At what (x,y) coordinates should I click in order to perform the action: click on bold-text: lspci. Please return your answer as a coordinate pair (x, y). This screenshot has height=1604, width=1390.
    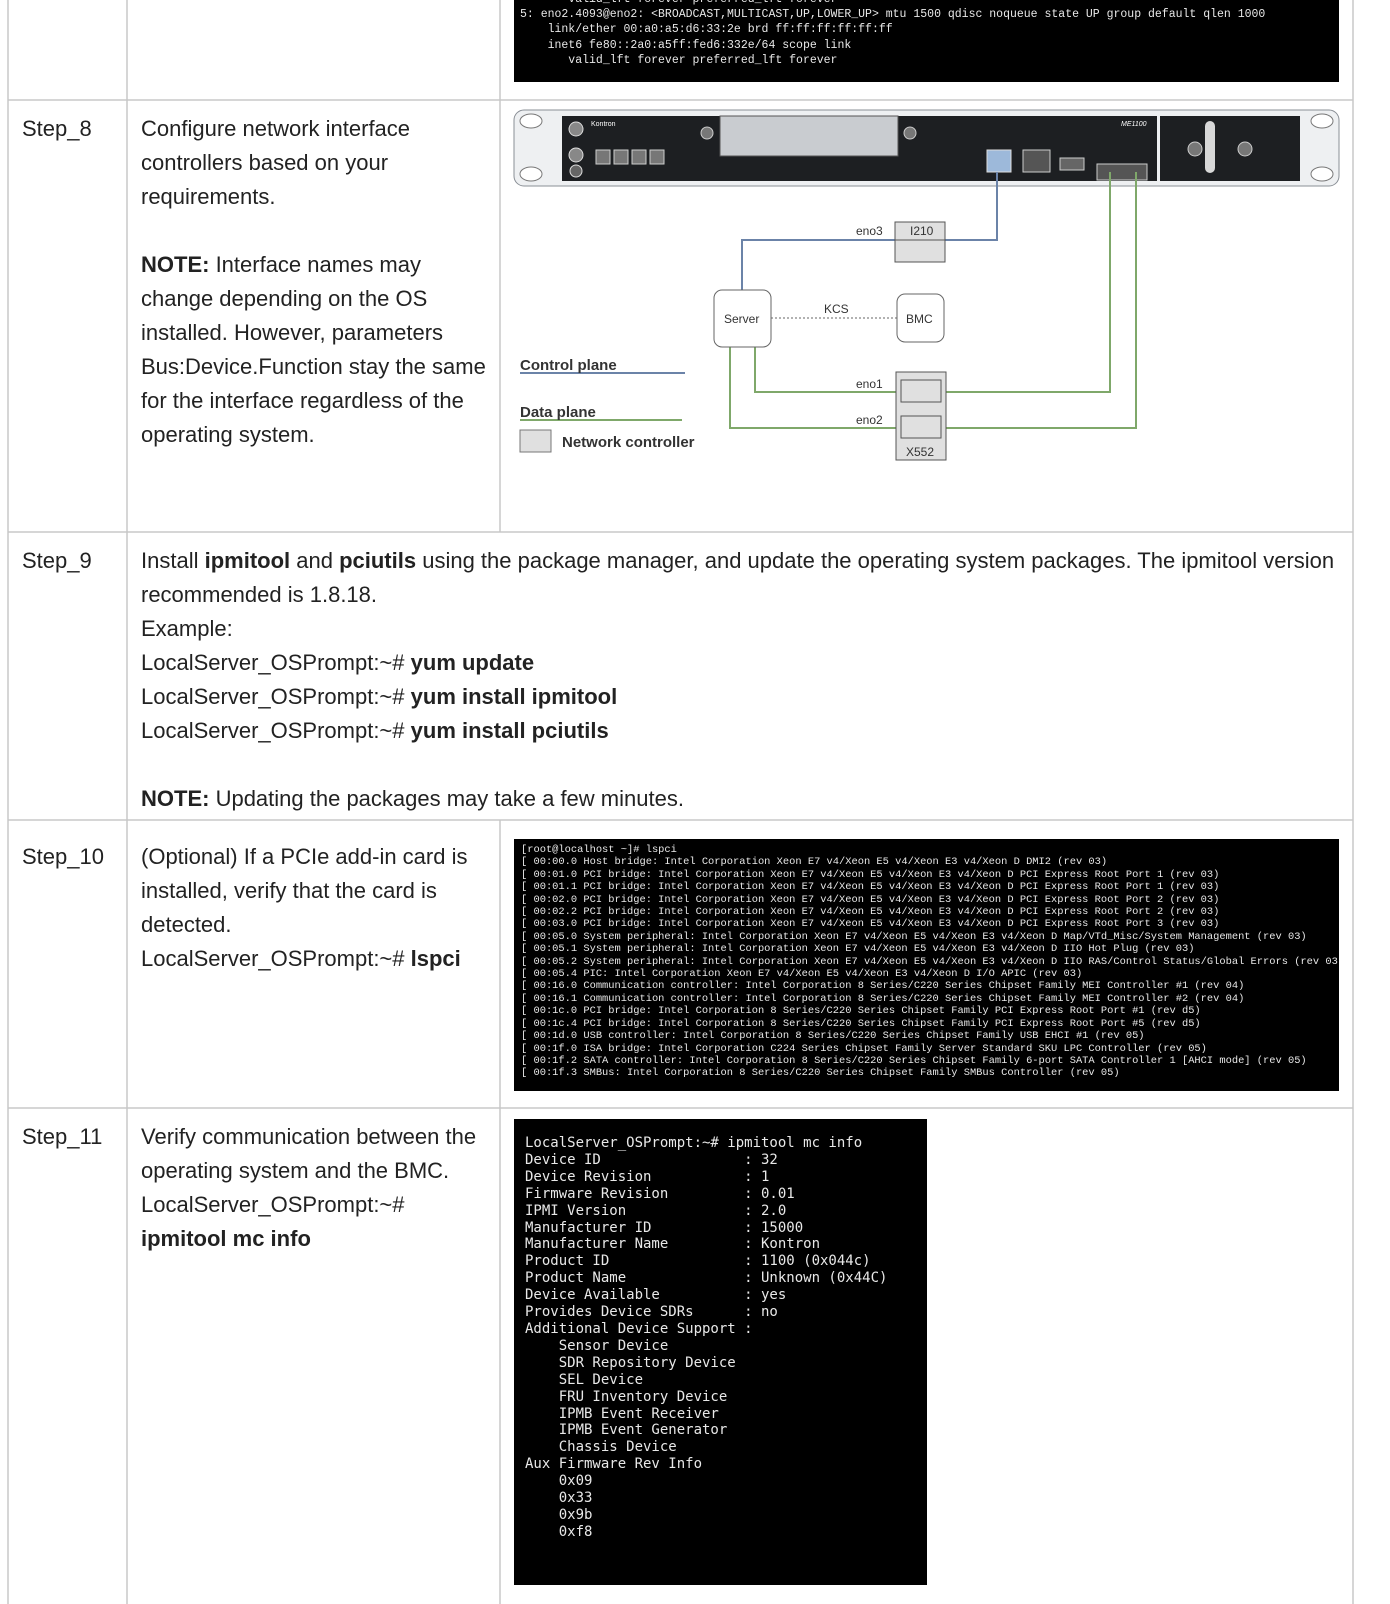
    Looking at the image, I should click on (435, 958).